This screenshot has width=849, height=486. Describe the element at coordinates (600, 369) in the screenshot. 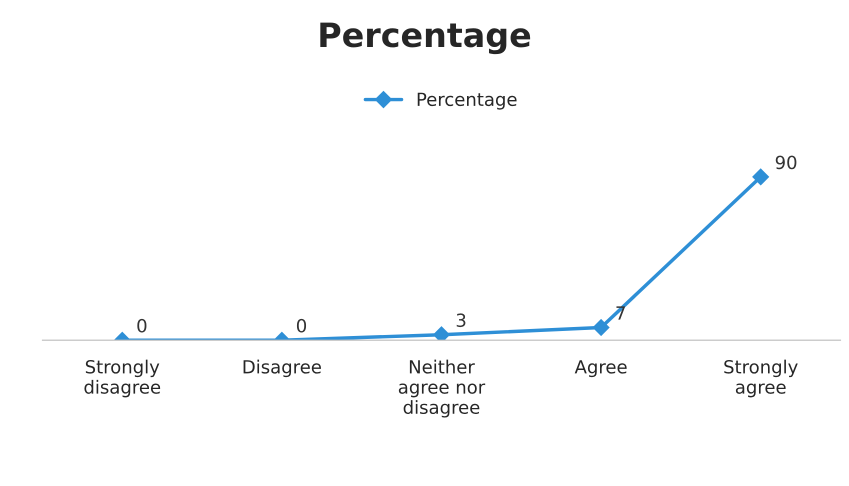

I see `x-tick-label: Agree` at that location.